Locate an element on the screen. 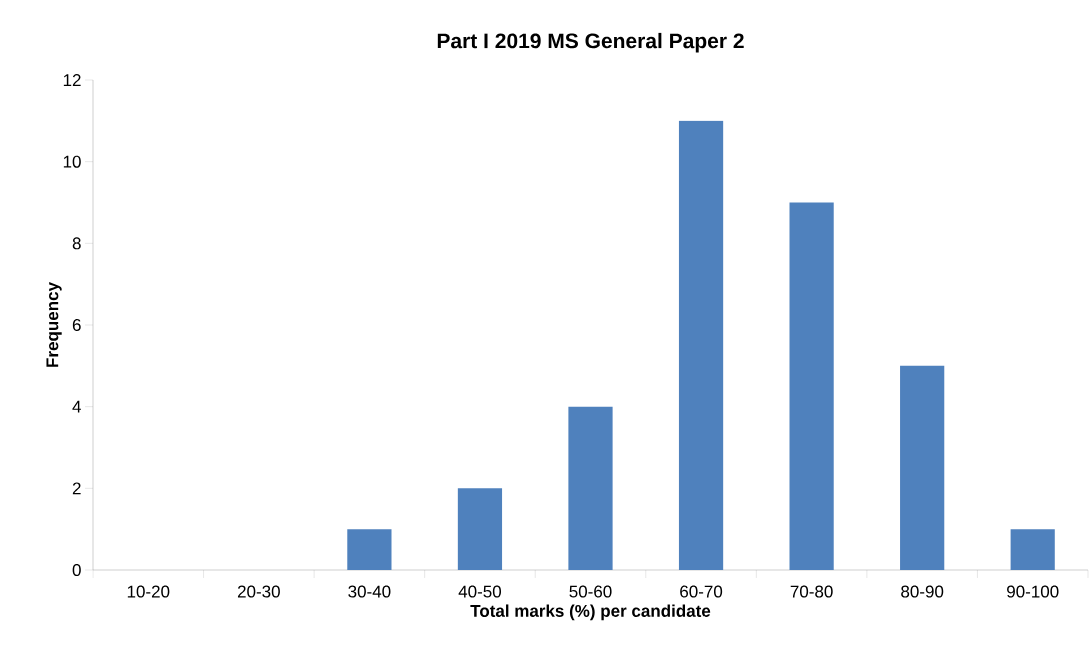  y-tick-label: 4 is located at coordinates (76, 406).